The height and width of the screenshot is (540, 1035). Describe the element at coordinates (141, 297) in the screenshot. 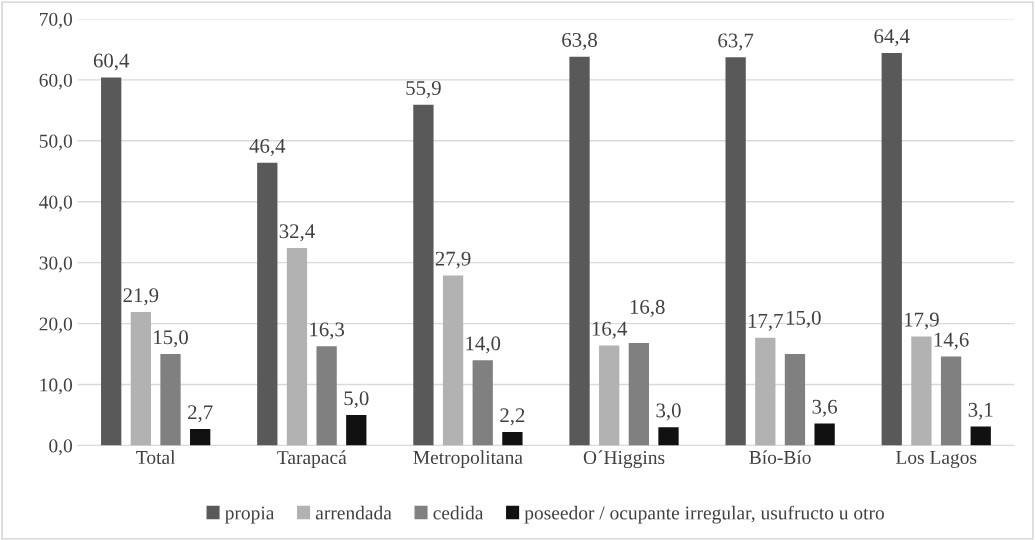

I see `data-label: 21,9` at that location.